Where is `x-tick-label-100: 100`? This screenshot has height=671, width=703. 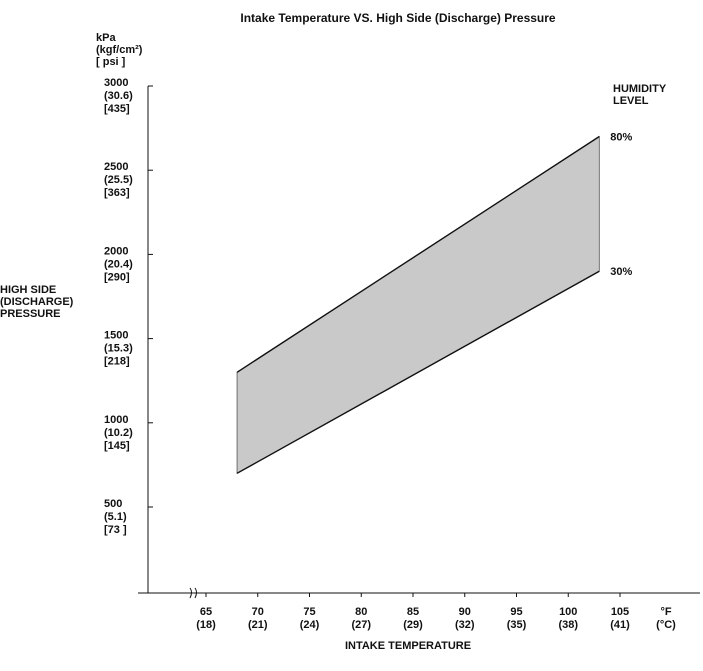
x-tick-label-100: 100 is located at coordinates (568, 612).